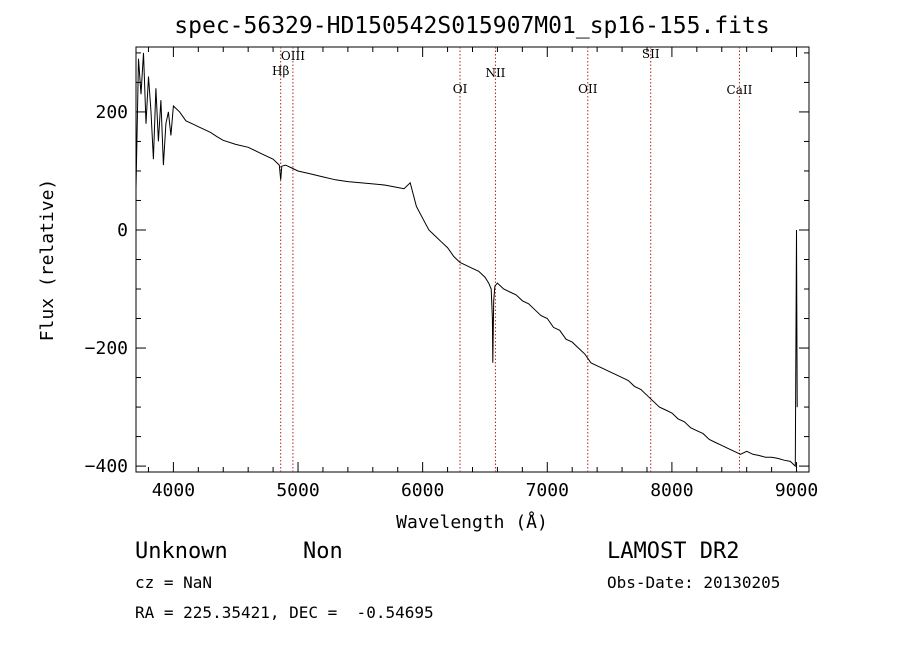  I want to click on y-tick-label: −400, so click(106, 466).